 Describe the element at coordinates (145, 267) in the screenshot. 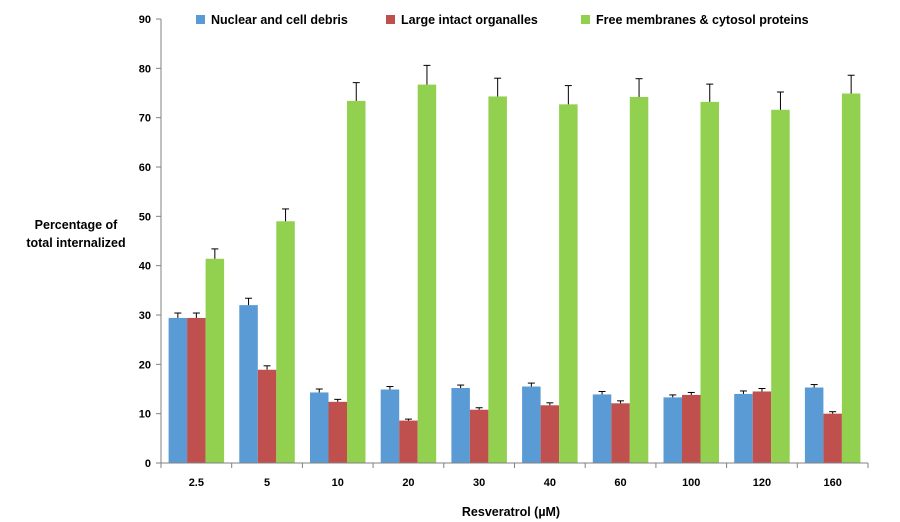

I see `y-tick-label: 40` at that location.